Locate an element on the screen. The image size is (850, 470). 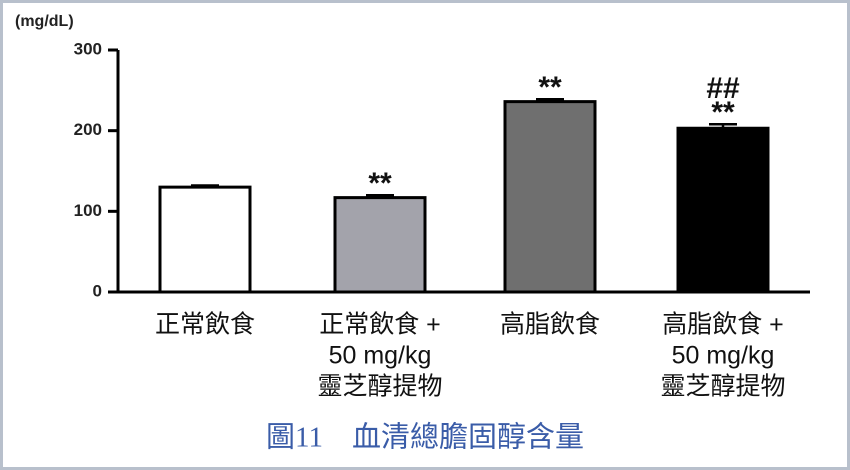
x-tick-label: 高脂飲食 + is located at coordinates (723, 325).